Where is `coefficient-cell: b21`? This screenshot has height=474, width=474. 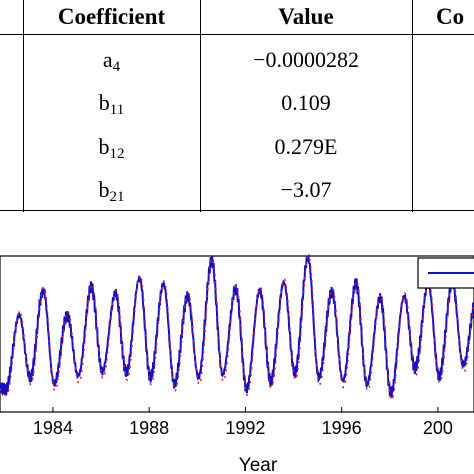
coefficient-cell: b21 is located at coordinates (111, 191).